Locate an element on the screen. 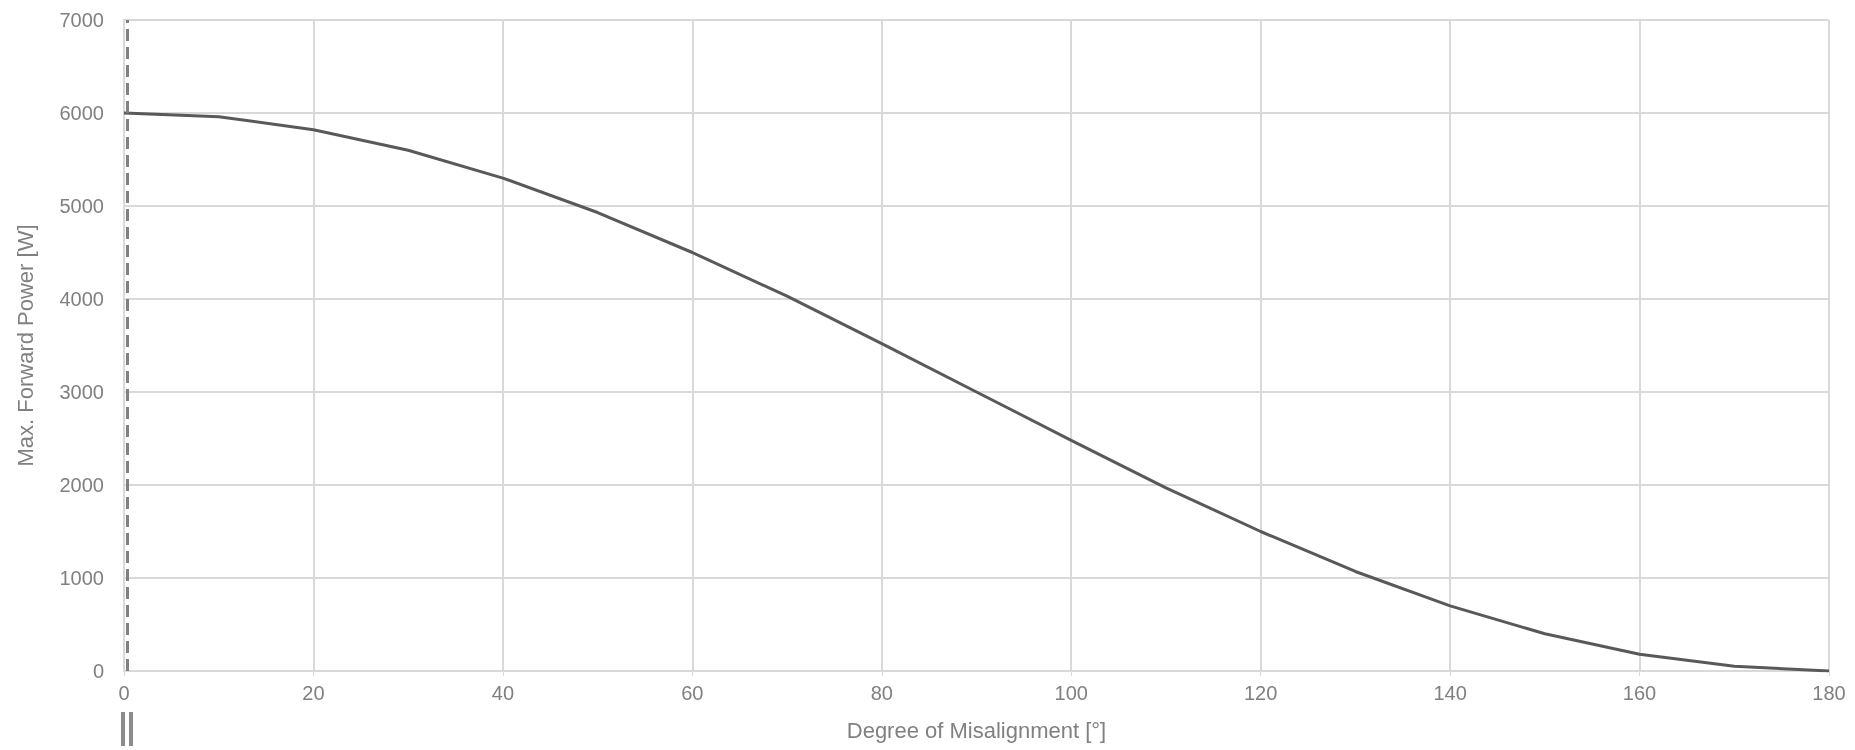 Image resolution: width=1855 pixels, height=750 pixels. y-tick-label: 6000 is located at coordinates (81, 113).